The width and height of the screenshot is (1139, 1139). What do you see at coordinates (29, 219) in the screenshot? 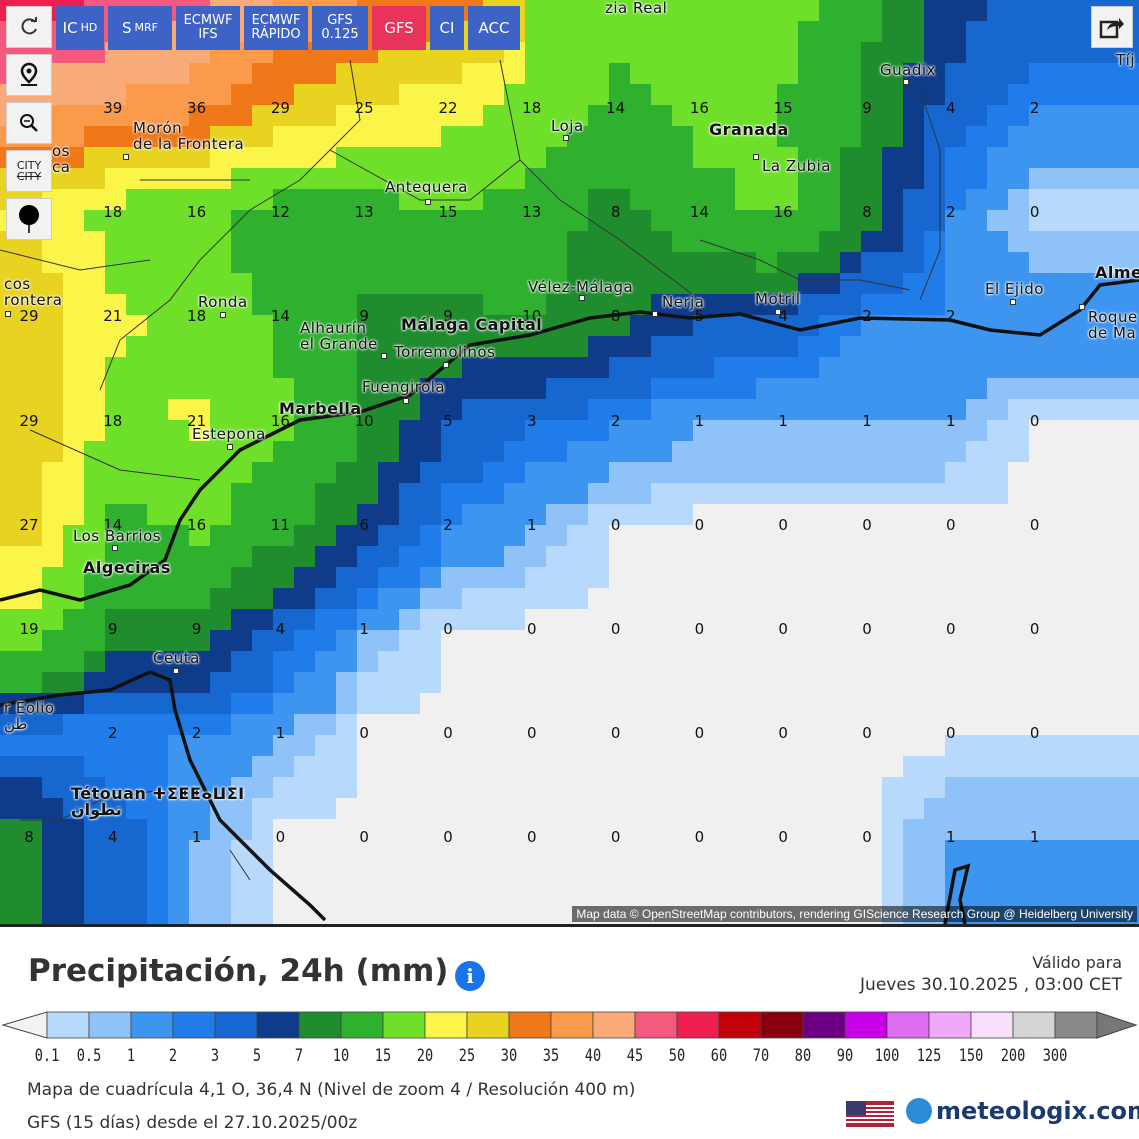
I see `marker-button` at bounding box center [29, 219].